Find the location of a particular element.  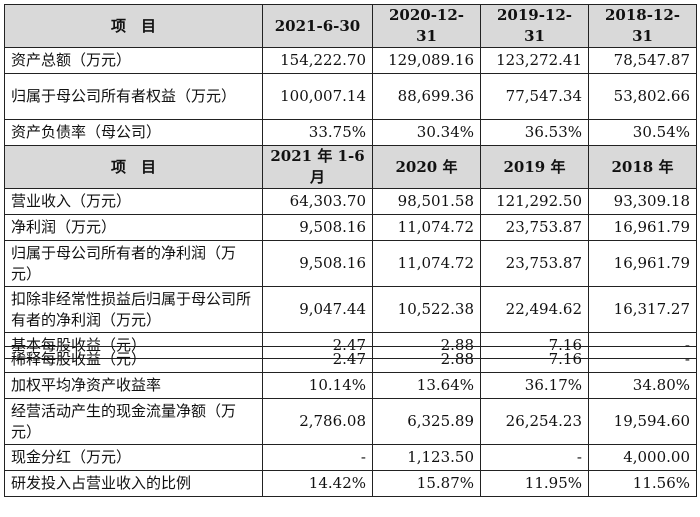

table-row: 资产负债率（母公司） 33.75% 30.34% 36.53% 30.54% is located at coordinates (350, 132).